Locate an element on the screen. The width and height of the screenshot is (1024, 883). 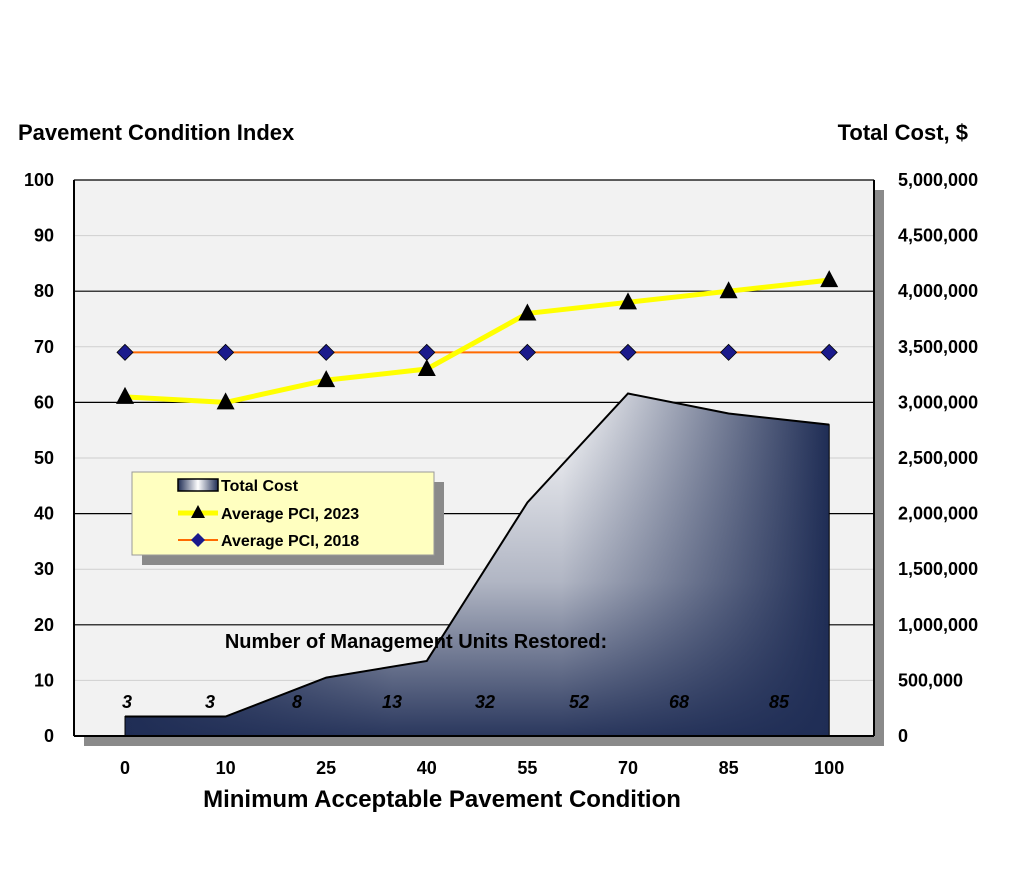
right-tick-label: 2,000,000 is located at coordinates (938, 514).